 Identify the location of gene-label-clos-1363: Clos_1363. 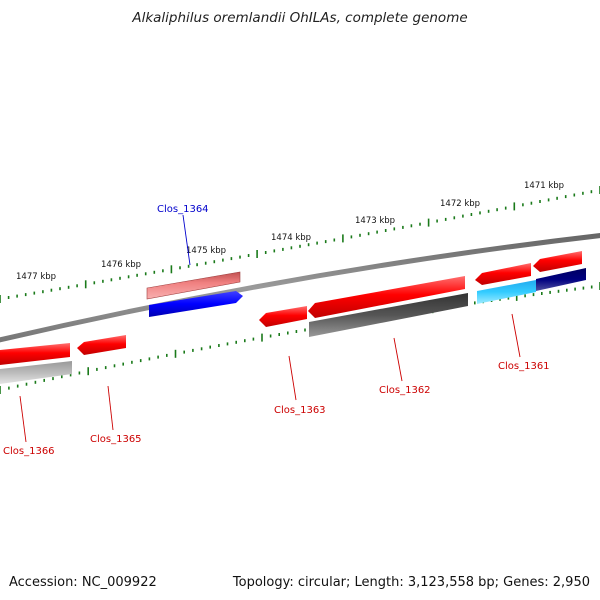
(300, 410).